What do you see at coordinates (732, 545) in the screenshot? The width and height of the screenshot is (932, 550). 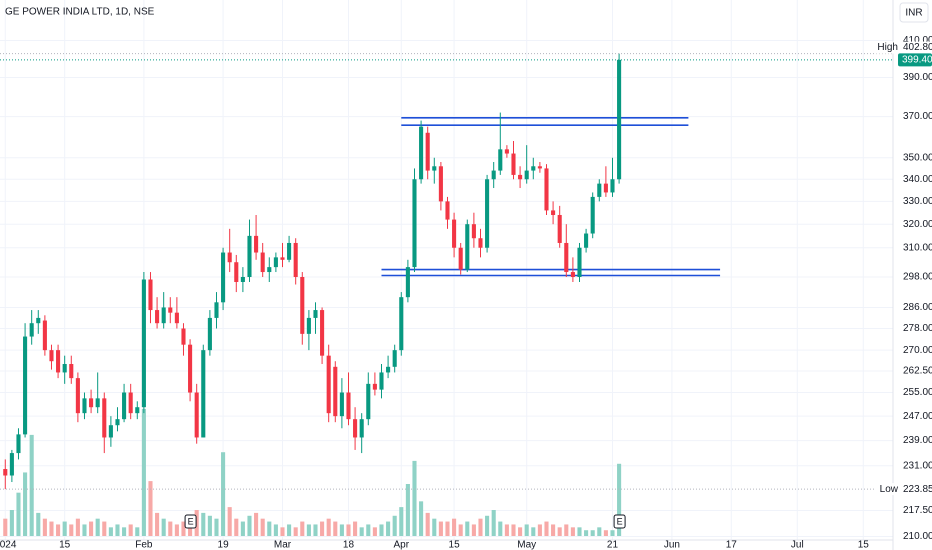 I see `x-tick-label: 17` at bounding box center [732, 545].